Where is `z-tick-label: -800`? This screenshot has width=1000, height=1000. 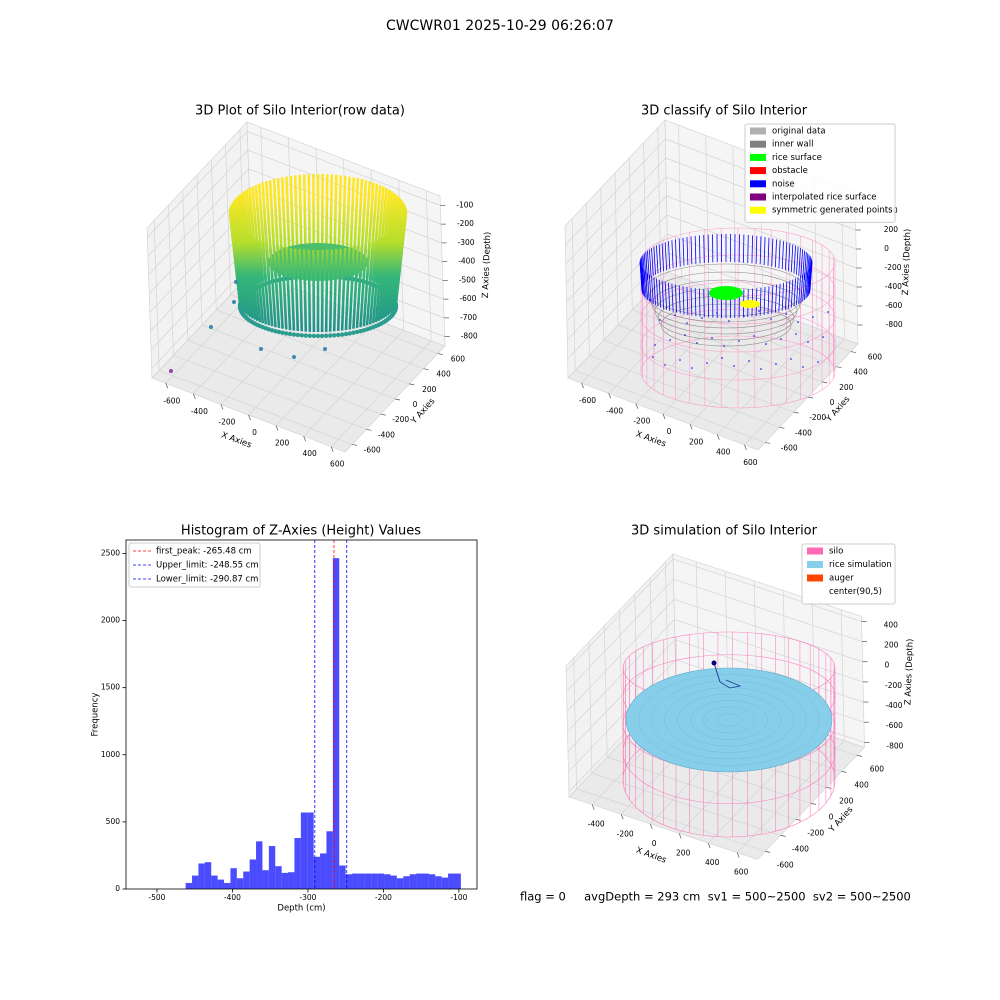 z-tick-label: -800 is located at coordinates (469, 336).